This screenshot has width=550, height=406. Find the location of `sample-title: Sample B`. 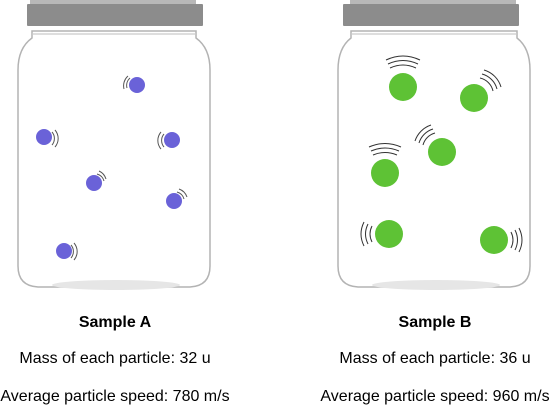

sample-title: Sample B is located at coordinates (435, 323).